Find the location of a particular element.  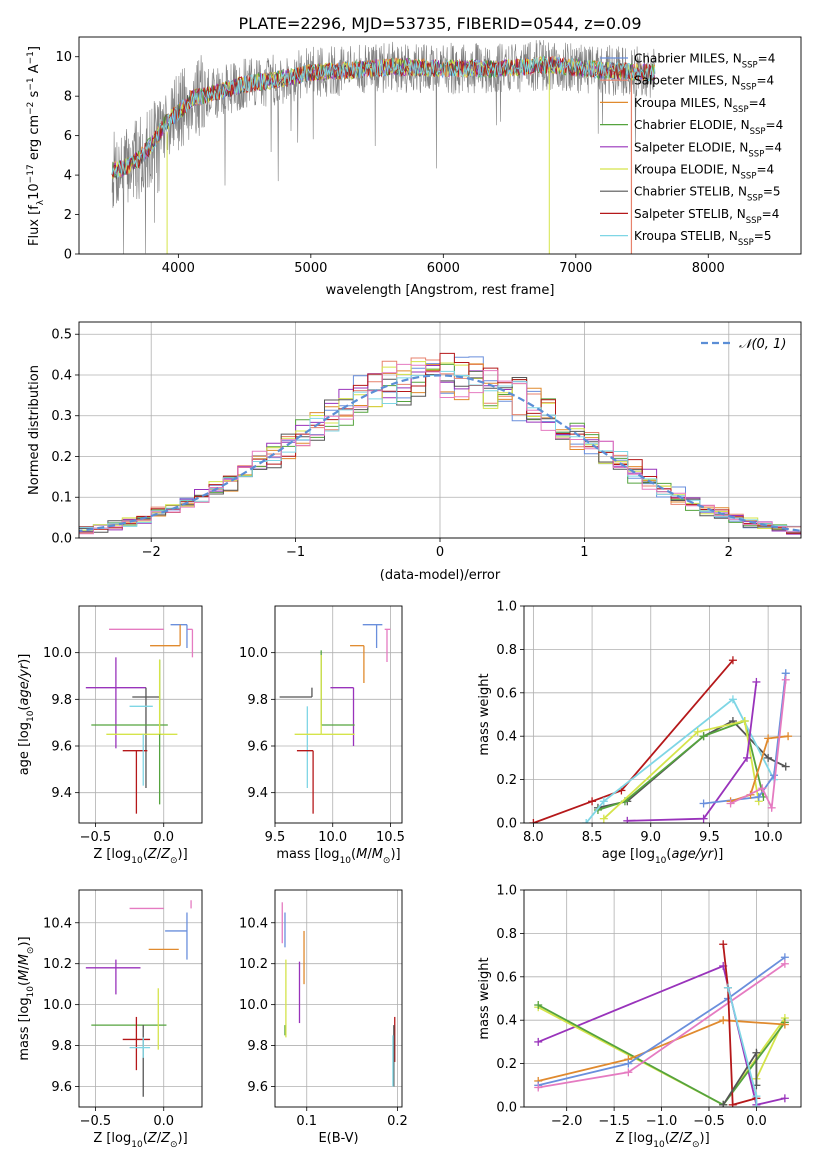

x-axis-label: Z [log10(Z/Z⊙)] is located at coordinates (662, 1140).